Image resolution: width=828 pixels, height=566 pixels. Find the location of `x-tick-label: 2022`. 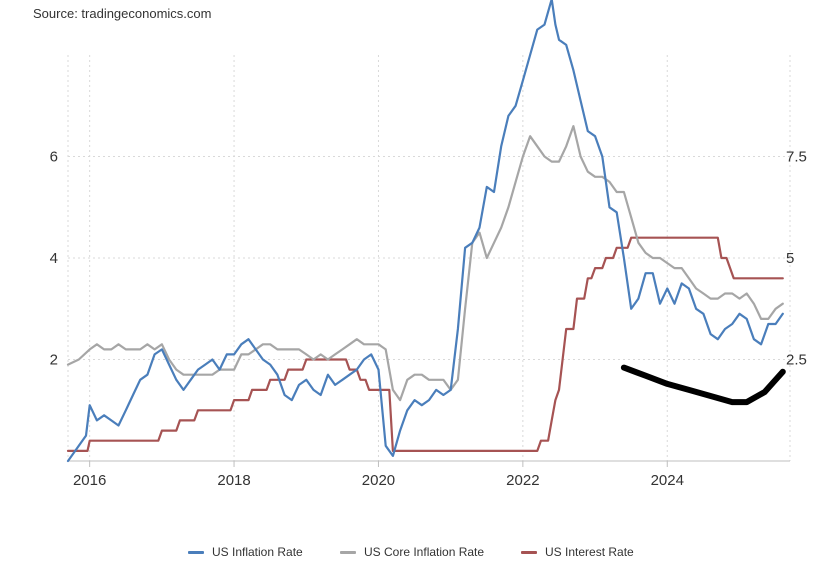

x-tick-label: 2022 is located at coordinates (522, 480).